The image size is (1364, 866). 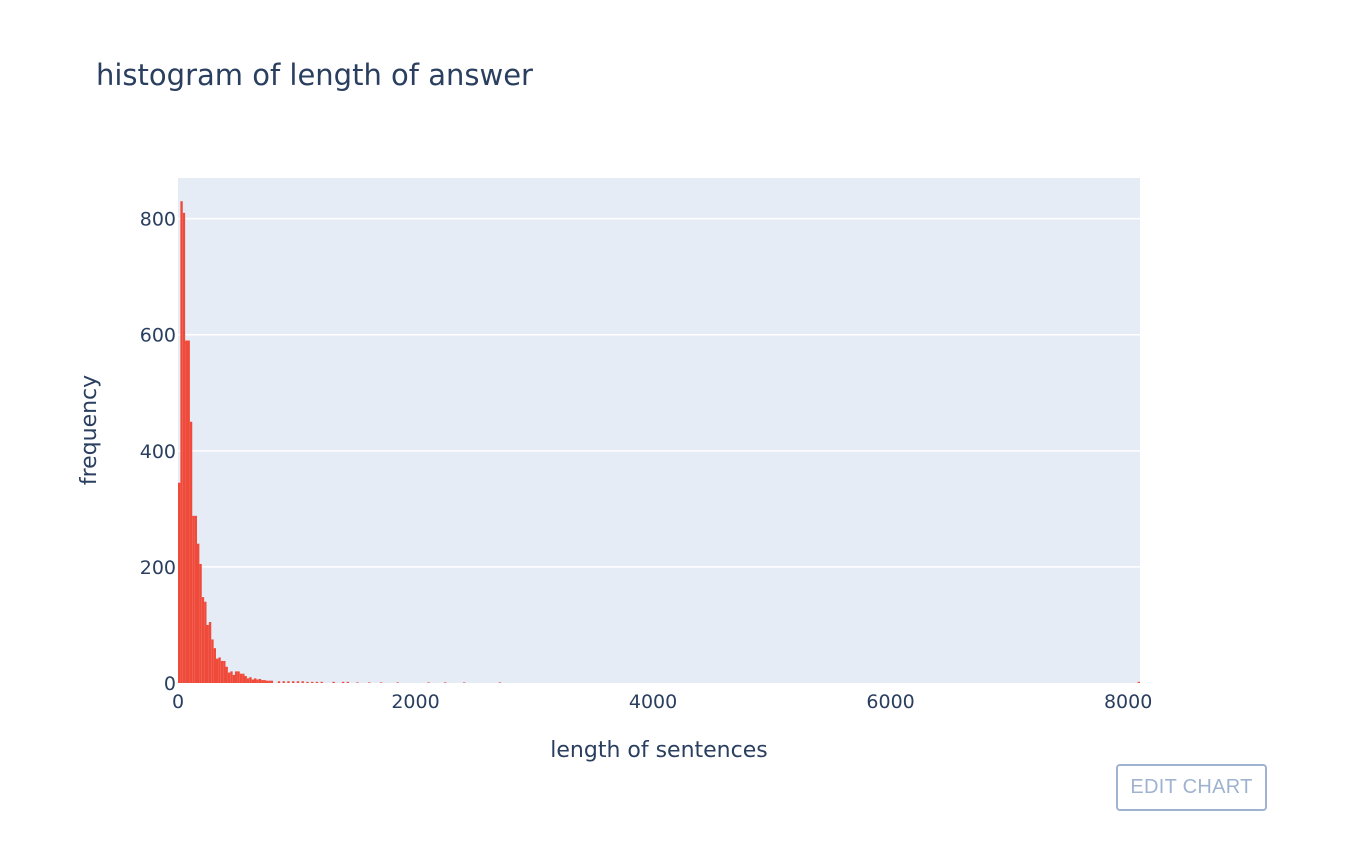 I want to click on y-tick-label: 0, so click(x=170, y=684).